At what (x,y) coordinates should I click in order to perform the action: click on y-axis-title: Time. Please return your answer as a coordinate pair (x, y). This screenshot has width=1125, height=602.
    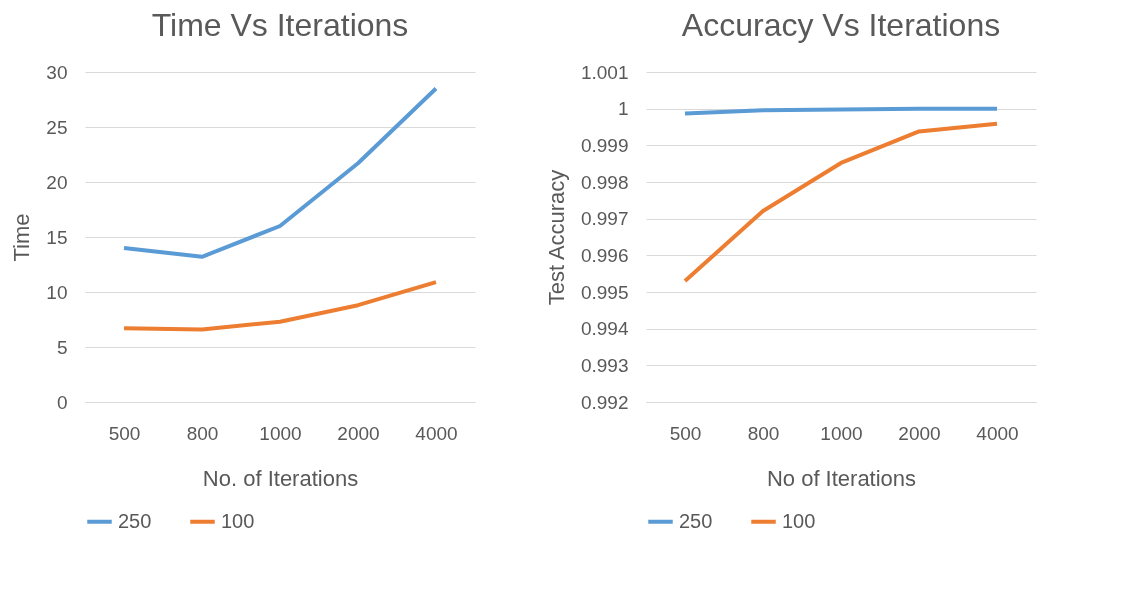
    Looking at the image, I should click on (22, 237).